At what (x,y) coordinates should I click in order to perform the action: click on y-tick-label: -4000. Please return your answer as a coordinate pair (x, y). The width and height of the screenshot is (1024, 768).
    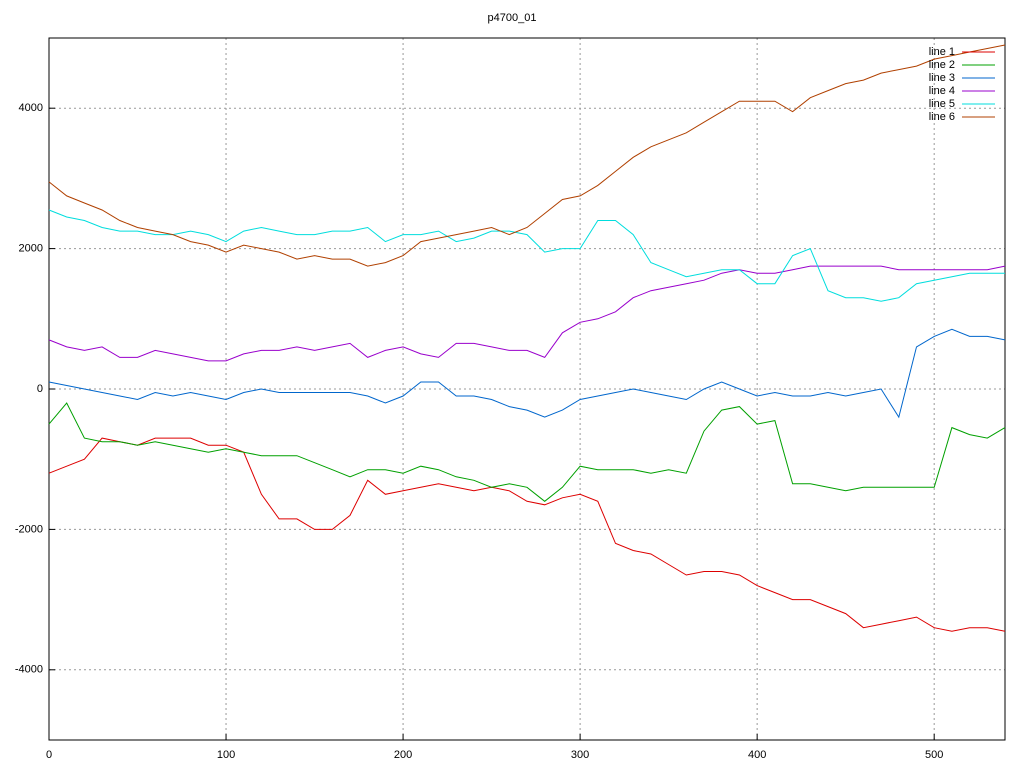
    Looking at the image, I should click on (29, 670).